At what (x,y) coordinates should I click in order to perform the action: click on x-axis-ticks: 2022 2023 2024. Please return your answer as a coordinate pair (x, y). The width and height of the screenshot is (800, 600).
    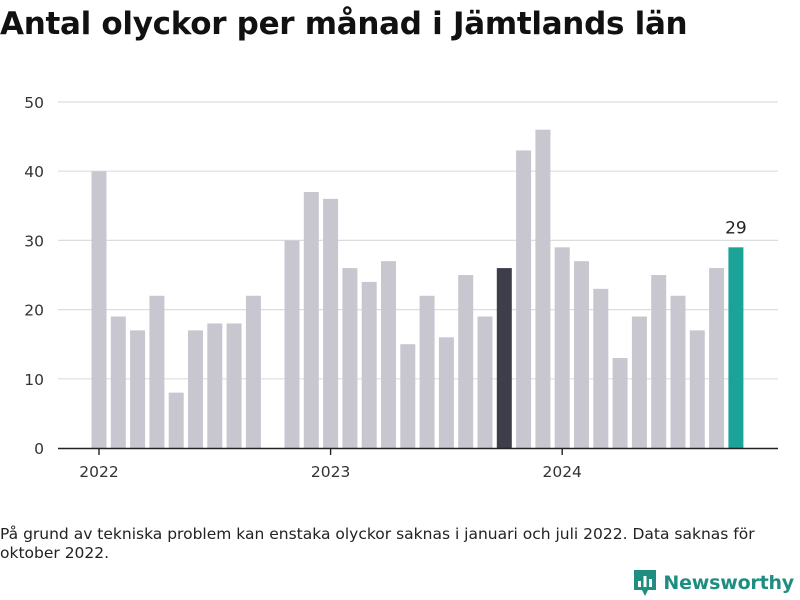
    Looking at the image, I should click on (330, 464).